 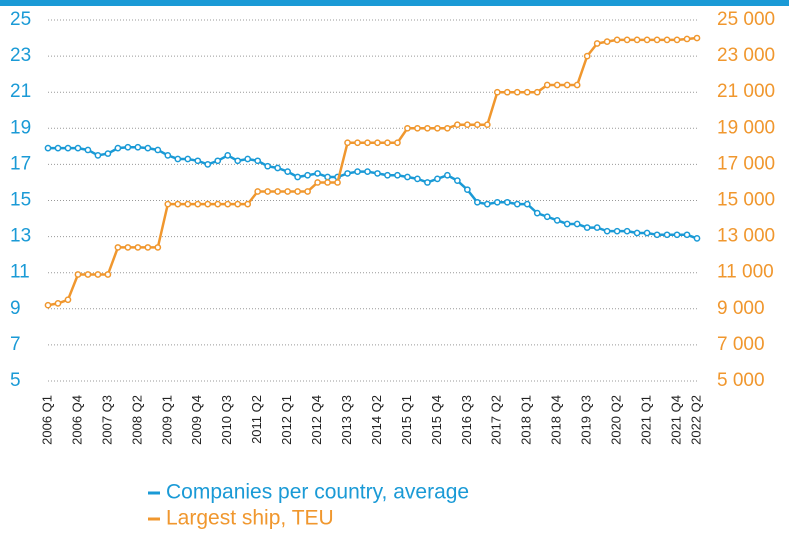 I want to click on y-tick-label: 5, so click(x=15, y=380).